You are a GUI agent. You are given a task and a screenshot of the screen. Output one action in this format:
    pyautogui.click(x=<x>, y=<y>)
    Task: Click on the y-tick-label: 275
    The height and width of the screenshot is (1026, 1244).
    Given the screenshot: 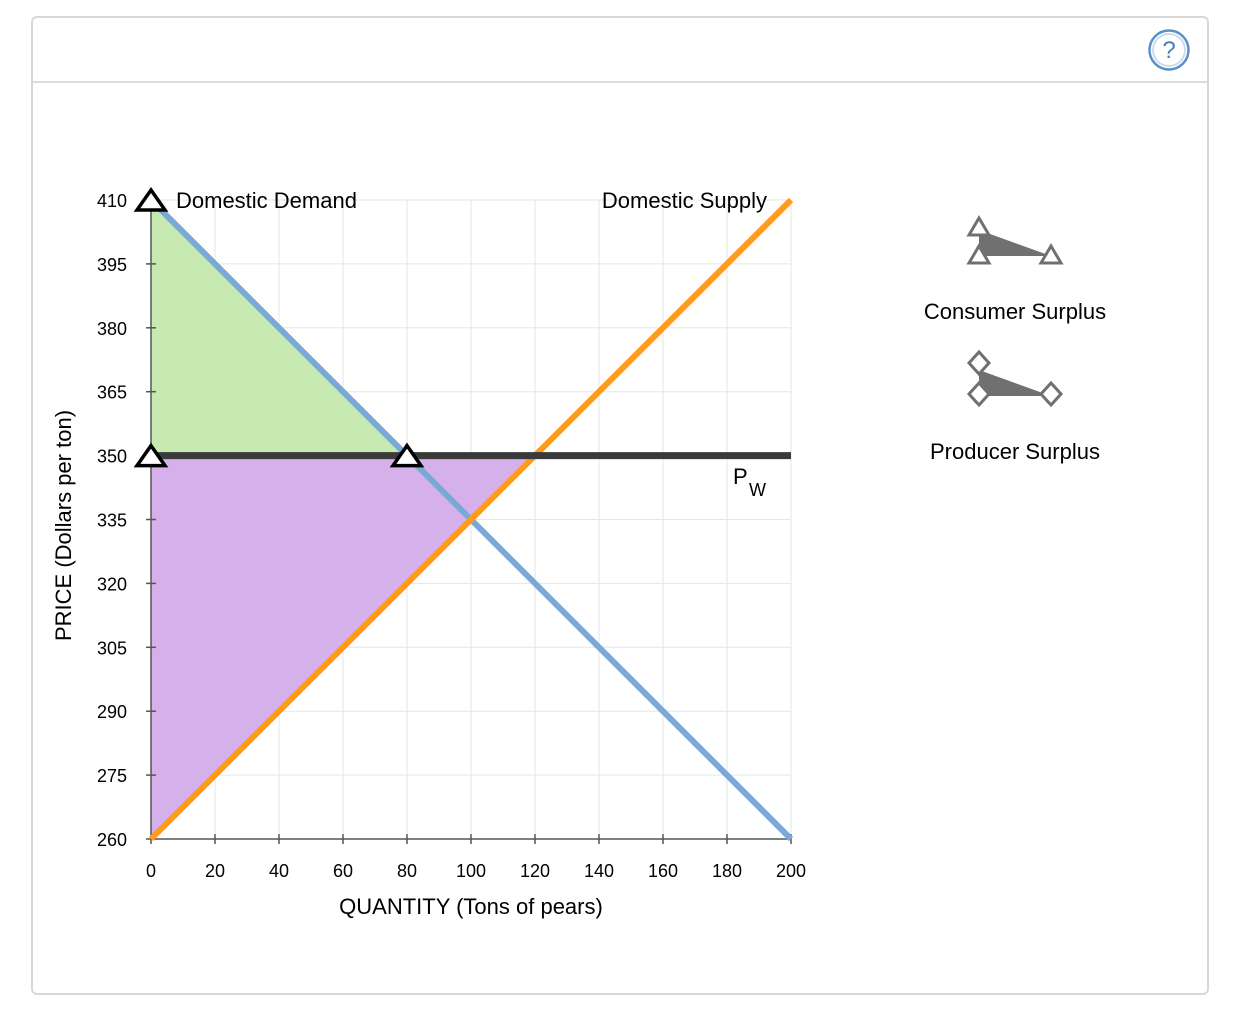 What is the action you would take?
    pyautogui.click(x=112, y=776)
    